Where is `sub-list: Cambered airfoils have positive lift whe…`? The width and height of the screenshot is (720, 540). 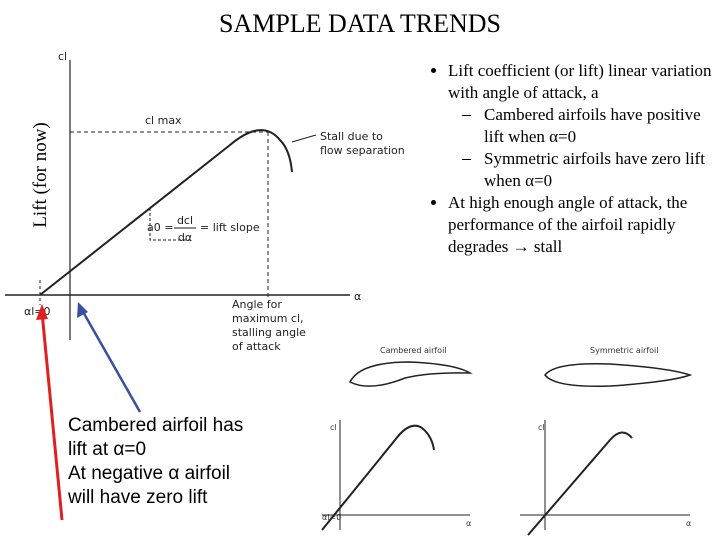
sub-list: Cambered airfoils have positive lift whe… is located at coordinates (581, 148).